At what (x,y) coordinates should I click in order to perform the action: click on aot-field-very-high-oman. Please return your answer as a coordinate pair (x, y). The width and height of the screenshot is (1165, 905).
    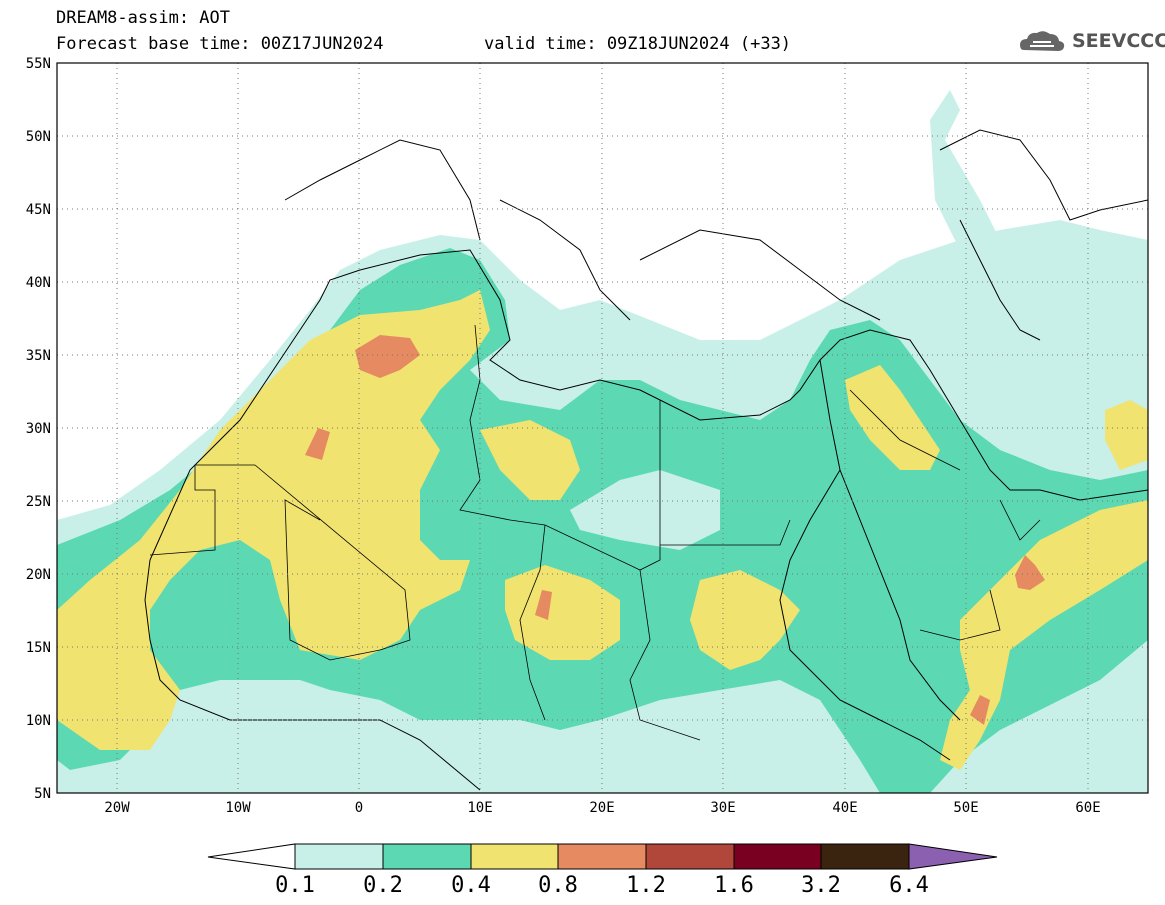
    Looking at the image, I should click on (1030, 572).